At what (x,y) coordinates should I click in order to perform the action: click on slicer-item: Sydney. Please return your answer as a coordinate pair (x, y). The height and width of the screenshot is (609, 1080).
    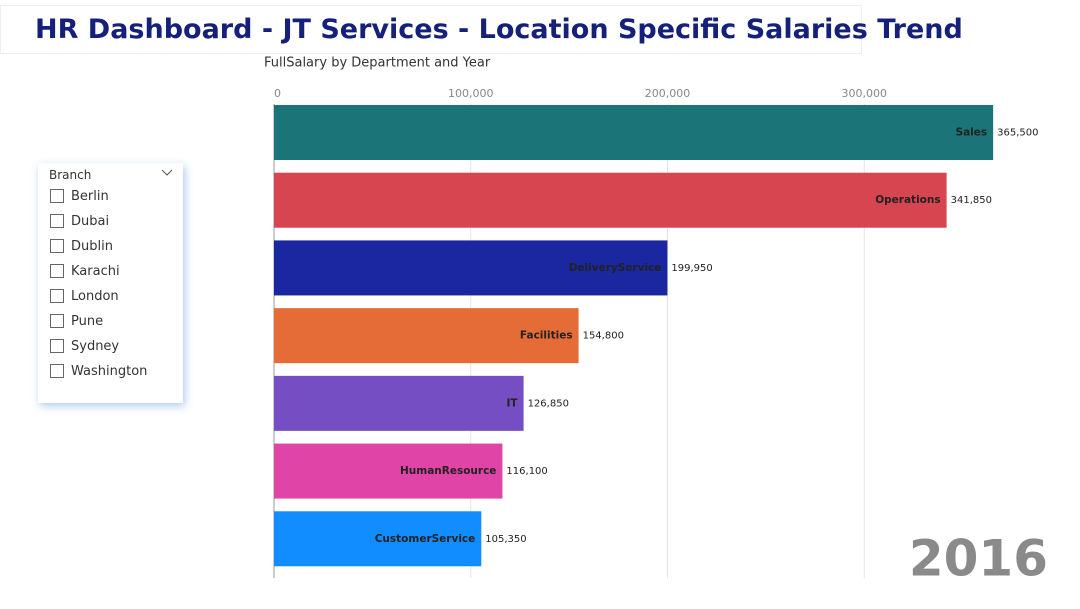
    Looking at the image, I should click on (84, 346).